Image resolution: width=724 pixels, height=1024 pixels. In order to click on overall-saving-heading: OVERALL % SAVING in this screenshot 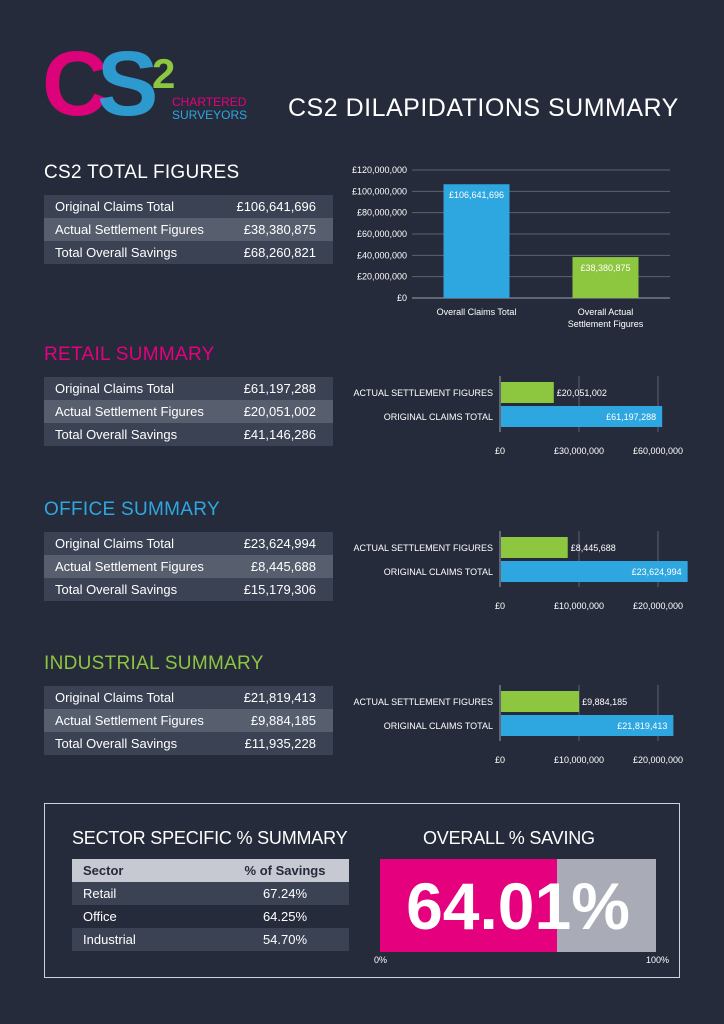, I will do `click(509, 838)`.